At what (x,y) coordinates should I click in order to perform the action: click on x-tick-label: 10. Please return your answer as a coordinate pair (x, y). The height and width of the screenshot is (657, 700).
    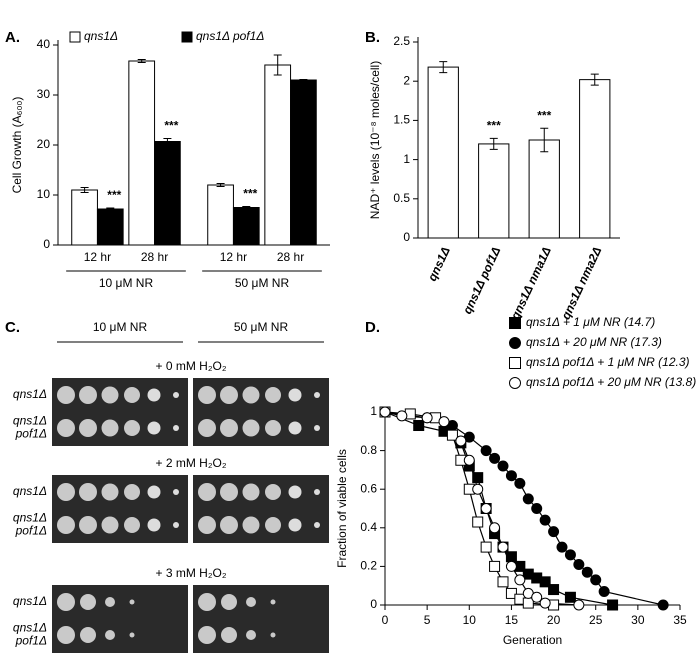
    Looking at the image, I should click on (470, 620).